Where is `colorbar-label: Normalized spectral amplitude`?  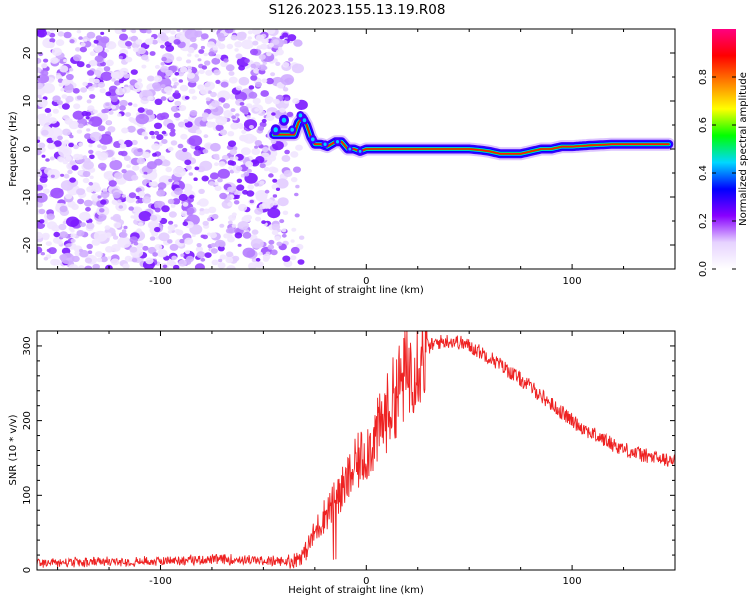 colorbar-label: Normalized spectral amplitude is located at coordinates (743, 149).